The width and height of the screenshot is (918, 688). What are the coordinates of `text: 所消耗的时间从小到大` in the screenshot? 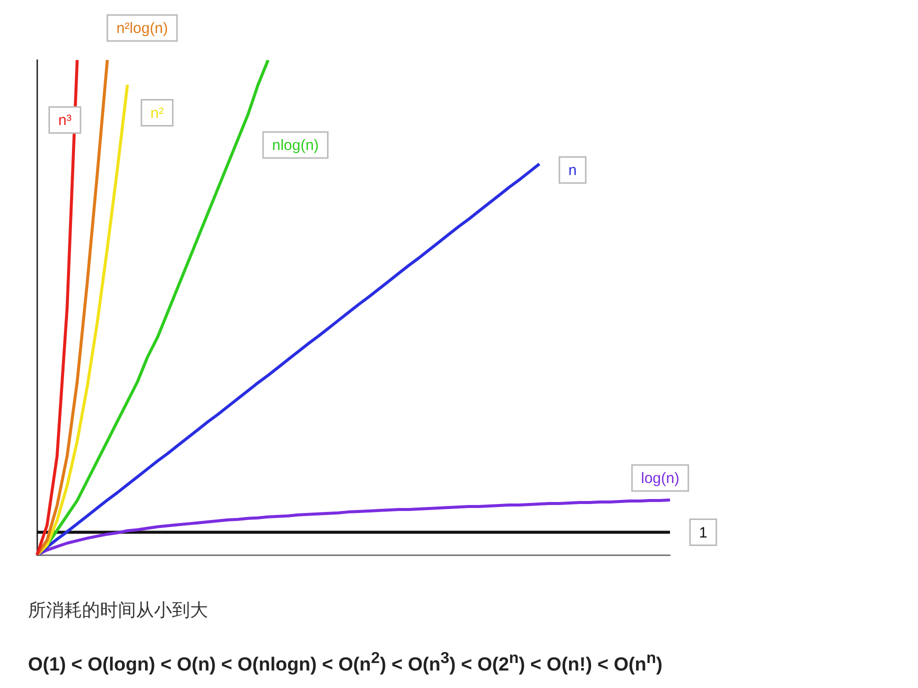 It's located at (118, 610).